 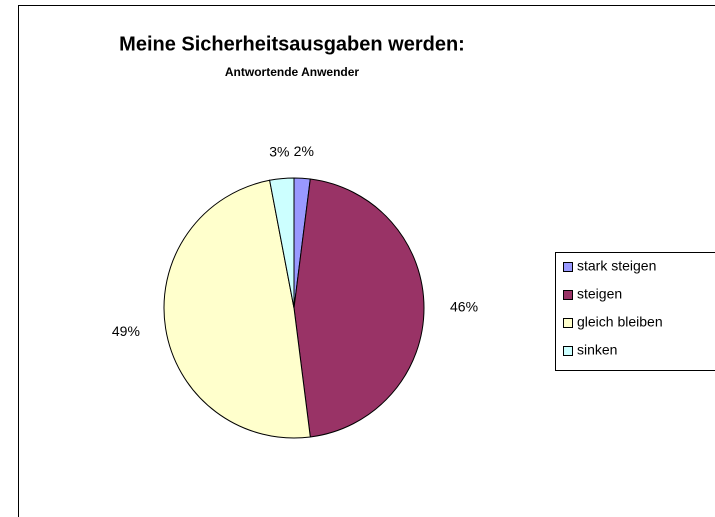 I want to click on data-label: 2%, so click(x=304, y=151).